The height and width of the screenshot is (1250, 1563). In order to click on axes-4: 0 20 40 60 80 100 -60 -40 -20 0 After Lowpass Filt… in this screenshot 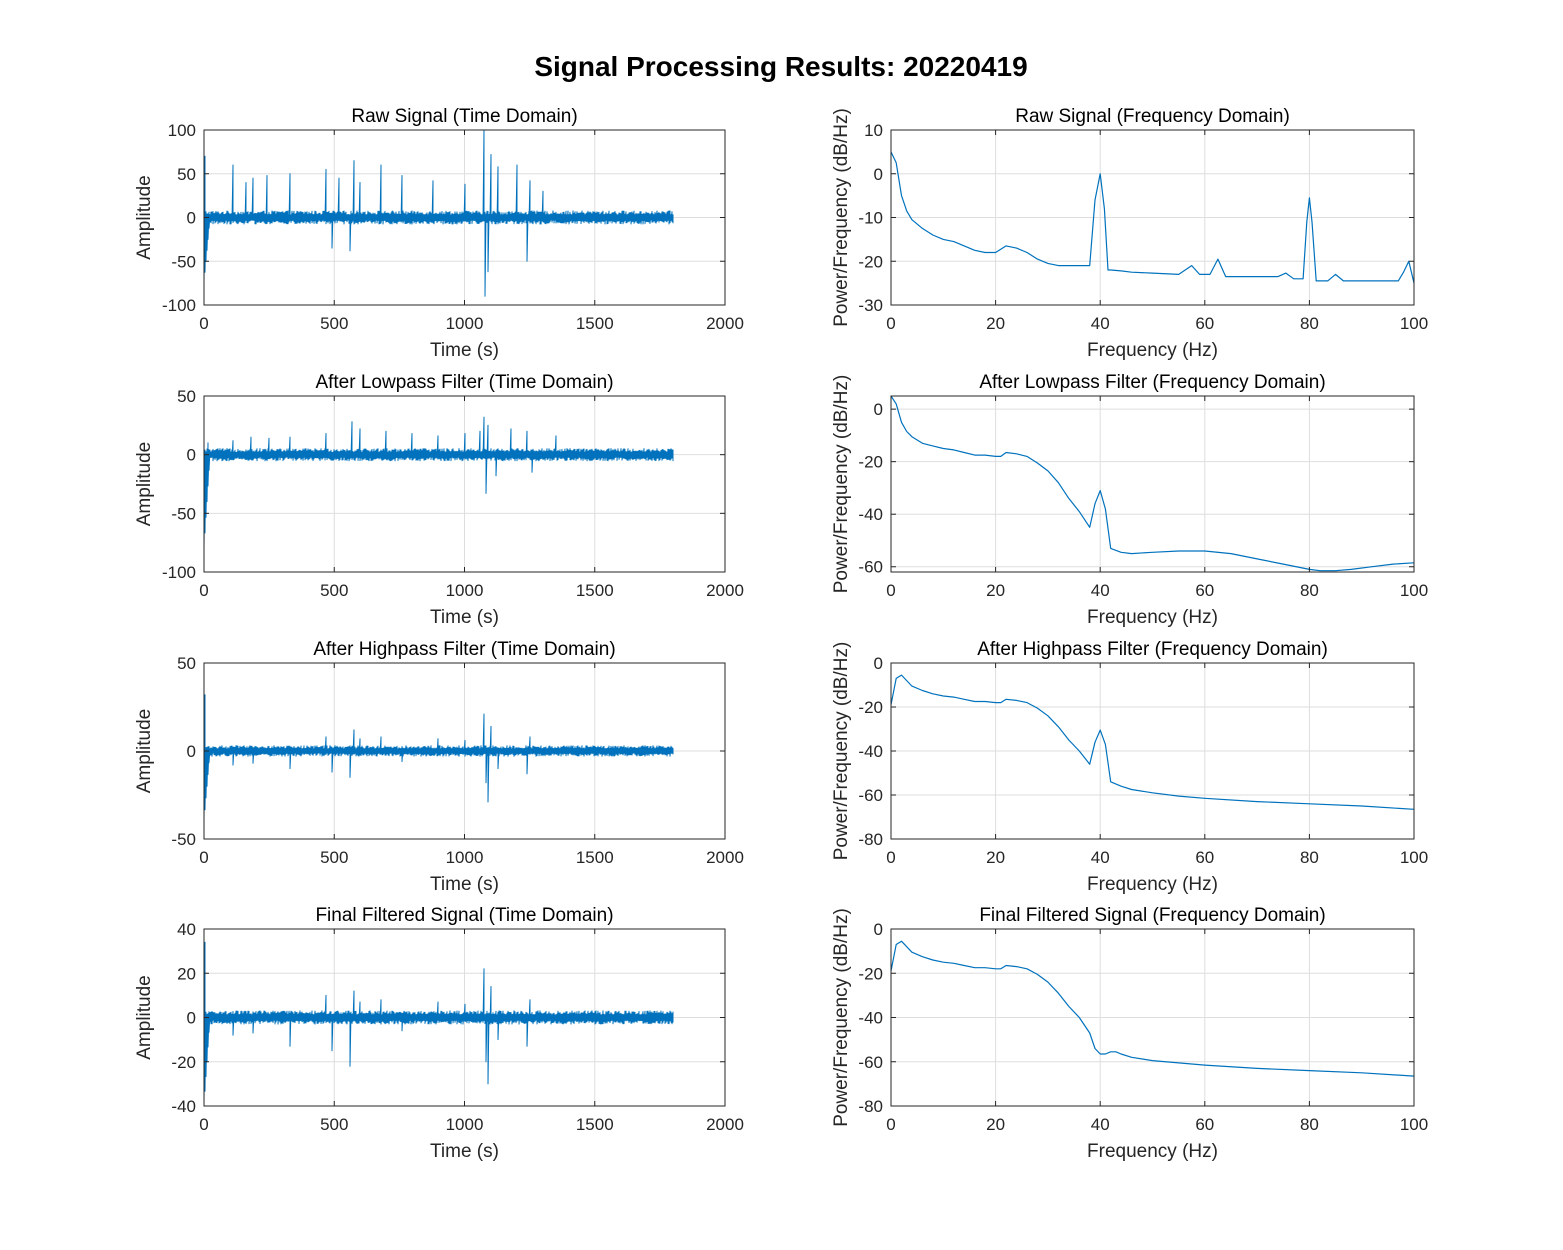, I will do `click(1129, 500)`.